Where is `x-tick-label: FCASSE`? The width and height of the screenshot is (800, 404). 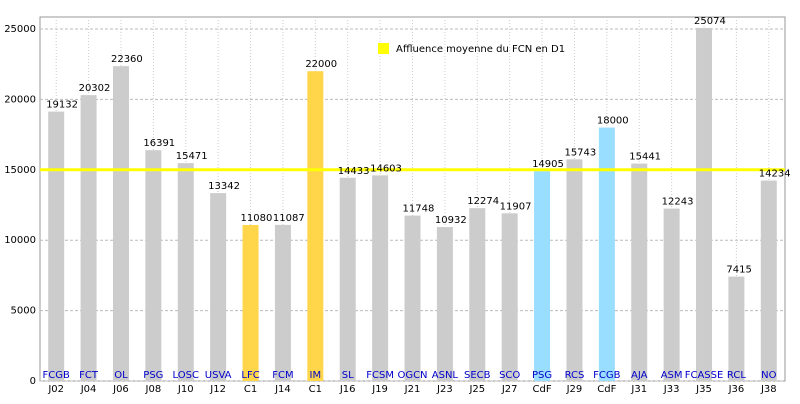
x-tick-label: FCASSE is located at coordinates (704, 375).